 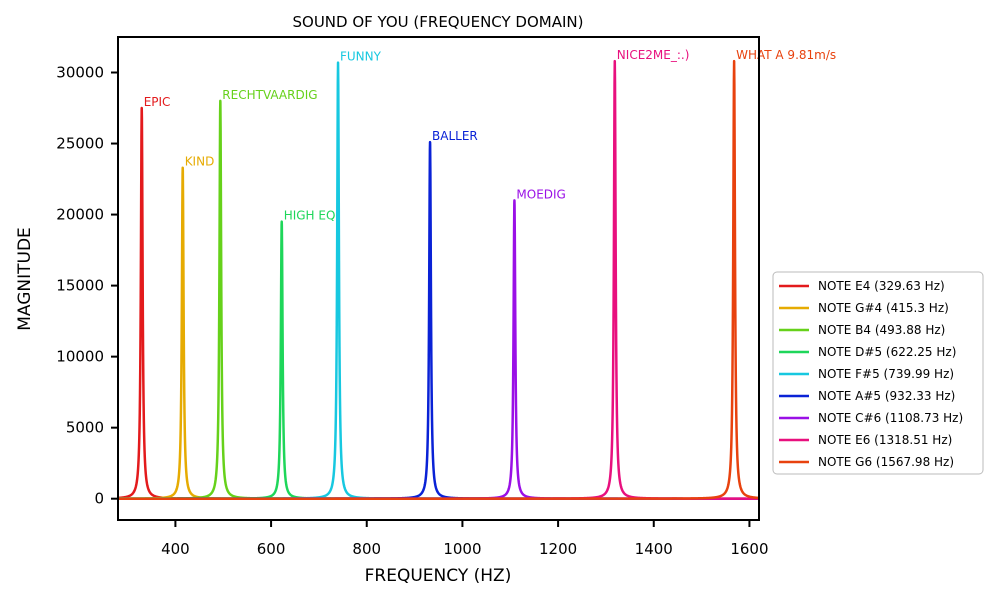 What do you see at coordinates (883, 308) in the screenshot?
I see `legend-label-2: NOTE G#4 (415.3 Hz)` at bounding box center [883, 308].